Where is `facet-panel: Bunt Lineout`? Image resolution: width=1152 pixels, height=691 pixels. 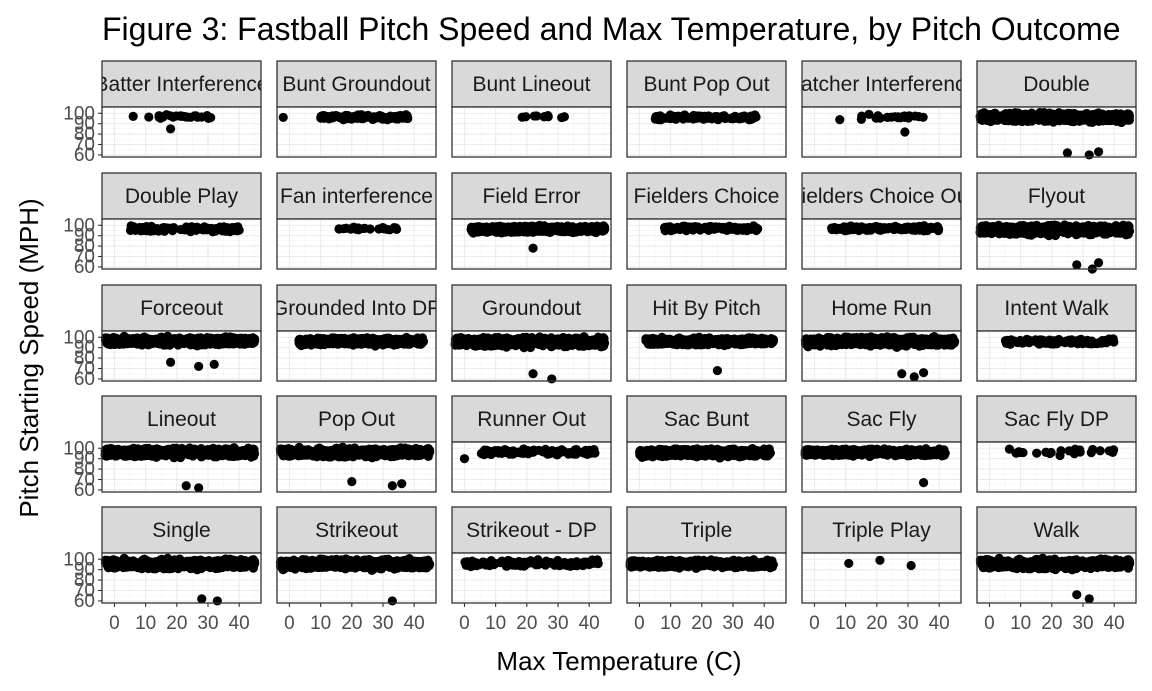 facet-panel: Bunt Lineout is located at coordinates (531, 109).